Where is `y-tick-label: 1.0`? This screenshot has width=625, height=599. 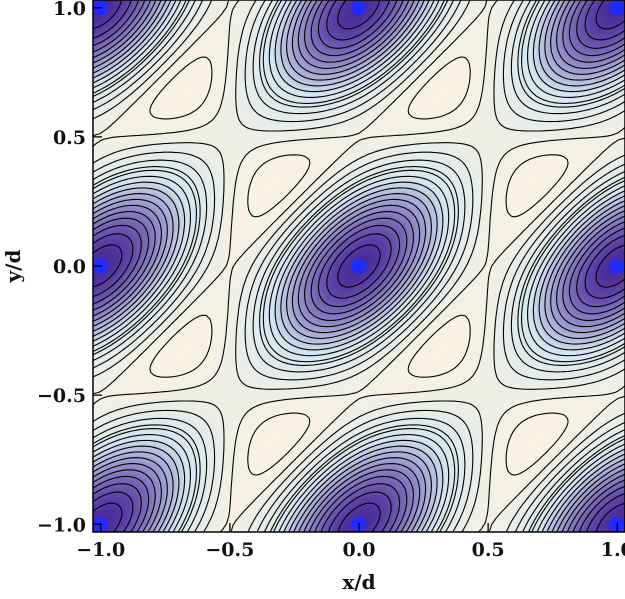
y-tick-label: 1.0 is located at coordinates (69, 10).